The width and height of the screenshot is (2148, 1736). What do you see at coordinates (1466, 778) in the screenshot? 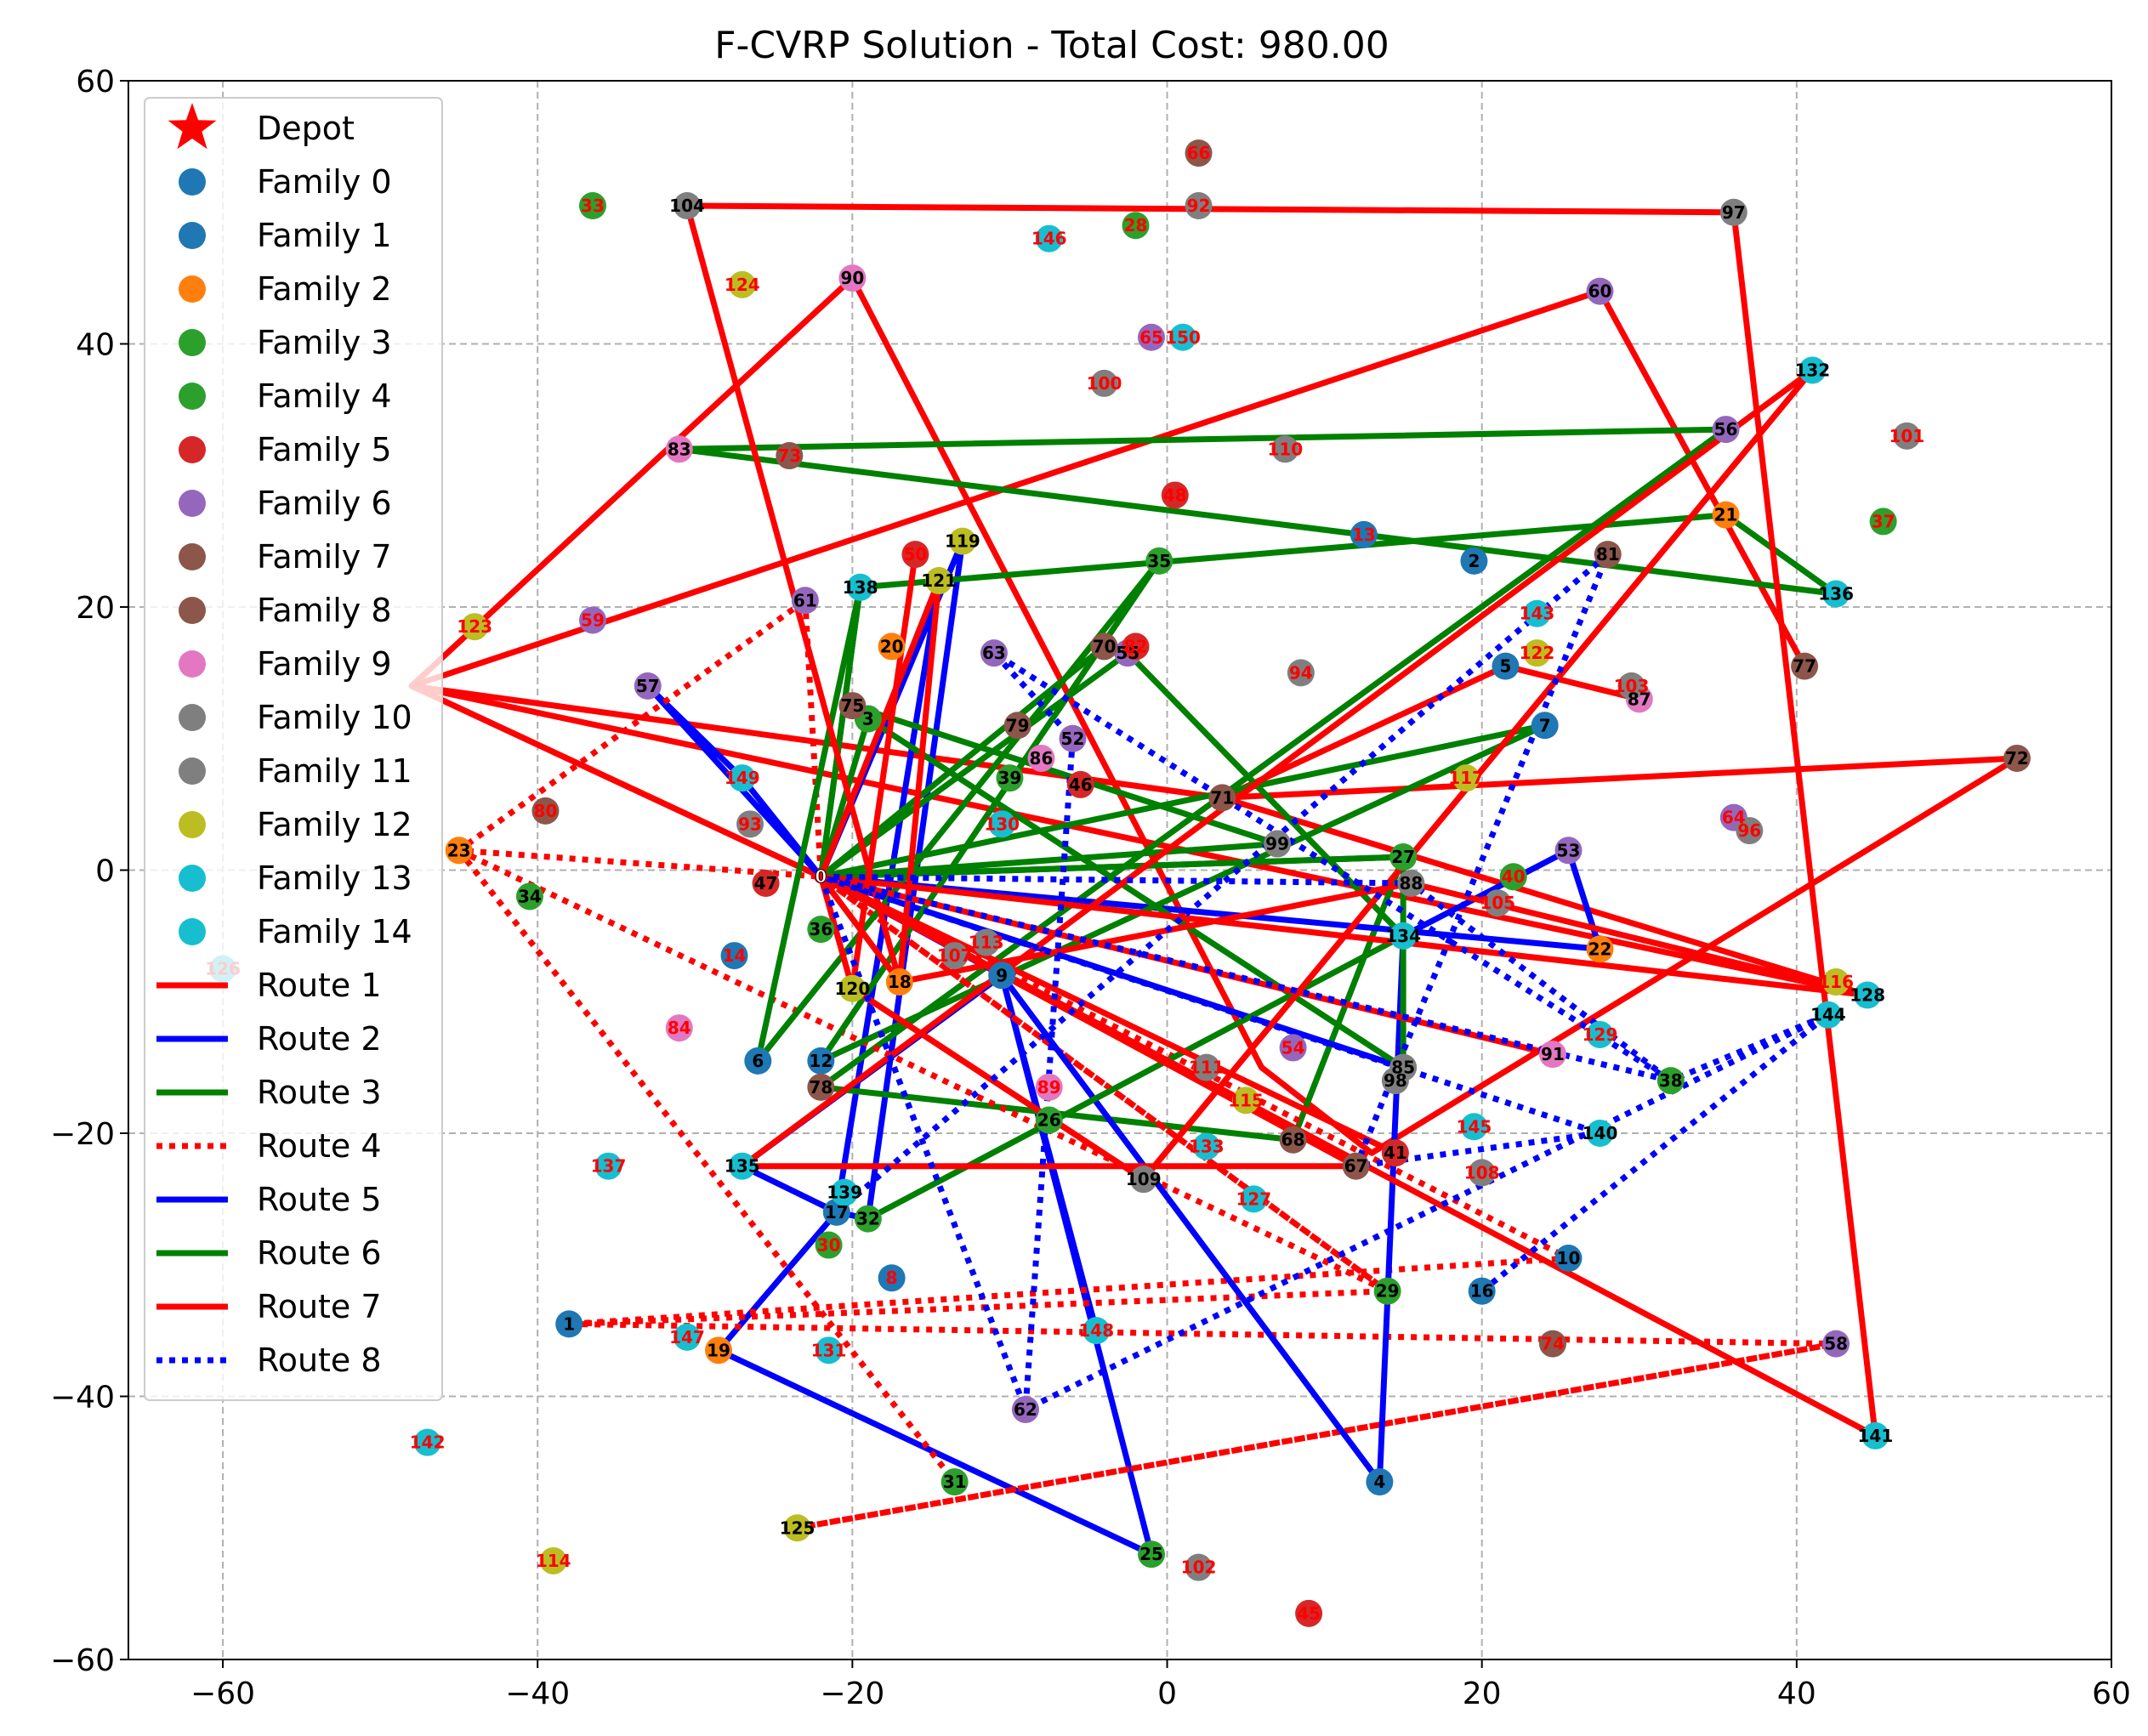
I see `point-label: 117` at bounding box center [1466, 778].